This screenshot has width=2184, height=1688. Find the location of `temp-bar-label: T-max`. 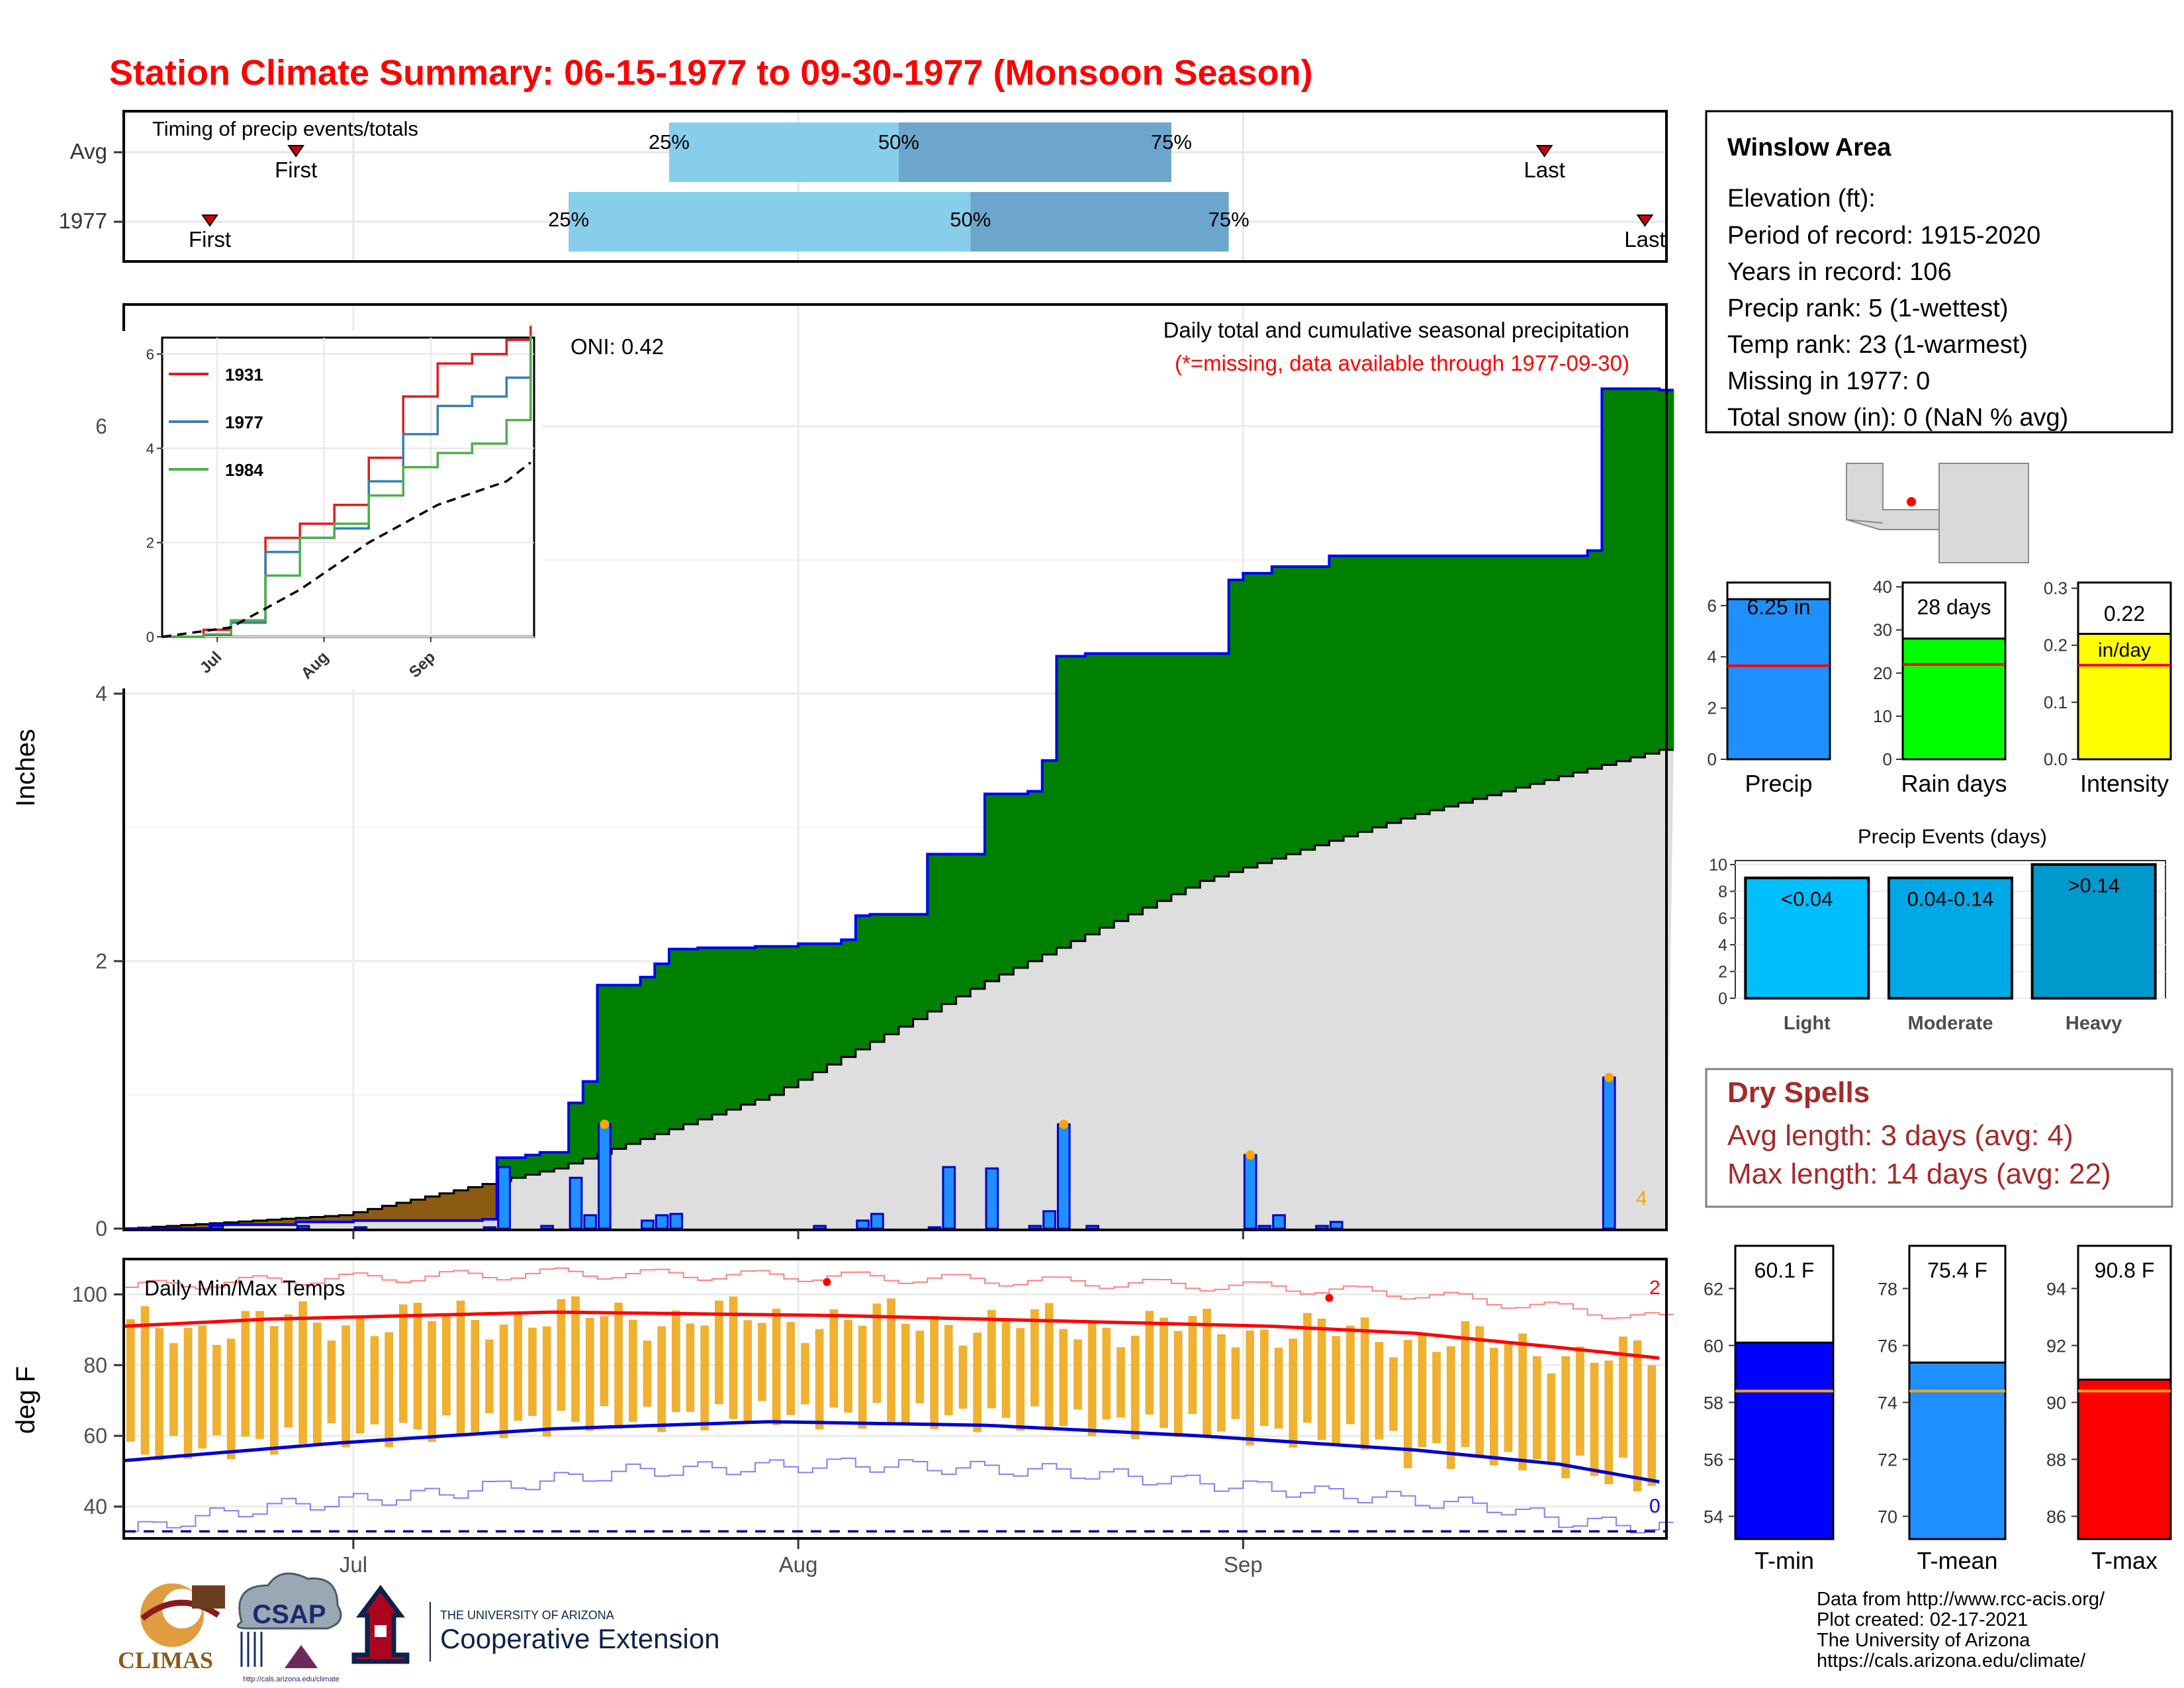

temp-bar-label: T-max is located at coordinates (2124, 1560).